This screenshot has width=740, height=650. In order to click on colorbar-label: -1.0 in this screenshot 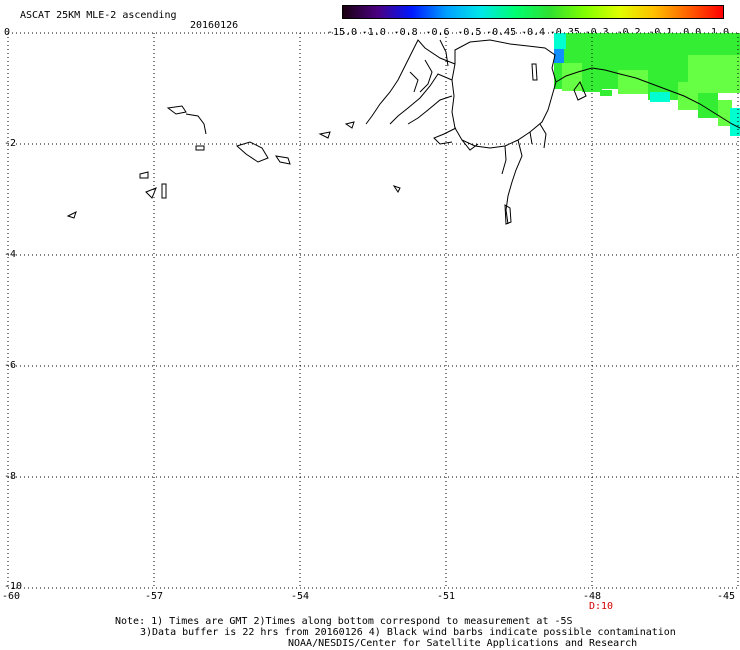, I will do `click(373, 32)`.